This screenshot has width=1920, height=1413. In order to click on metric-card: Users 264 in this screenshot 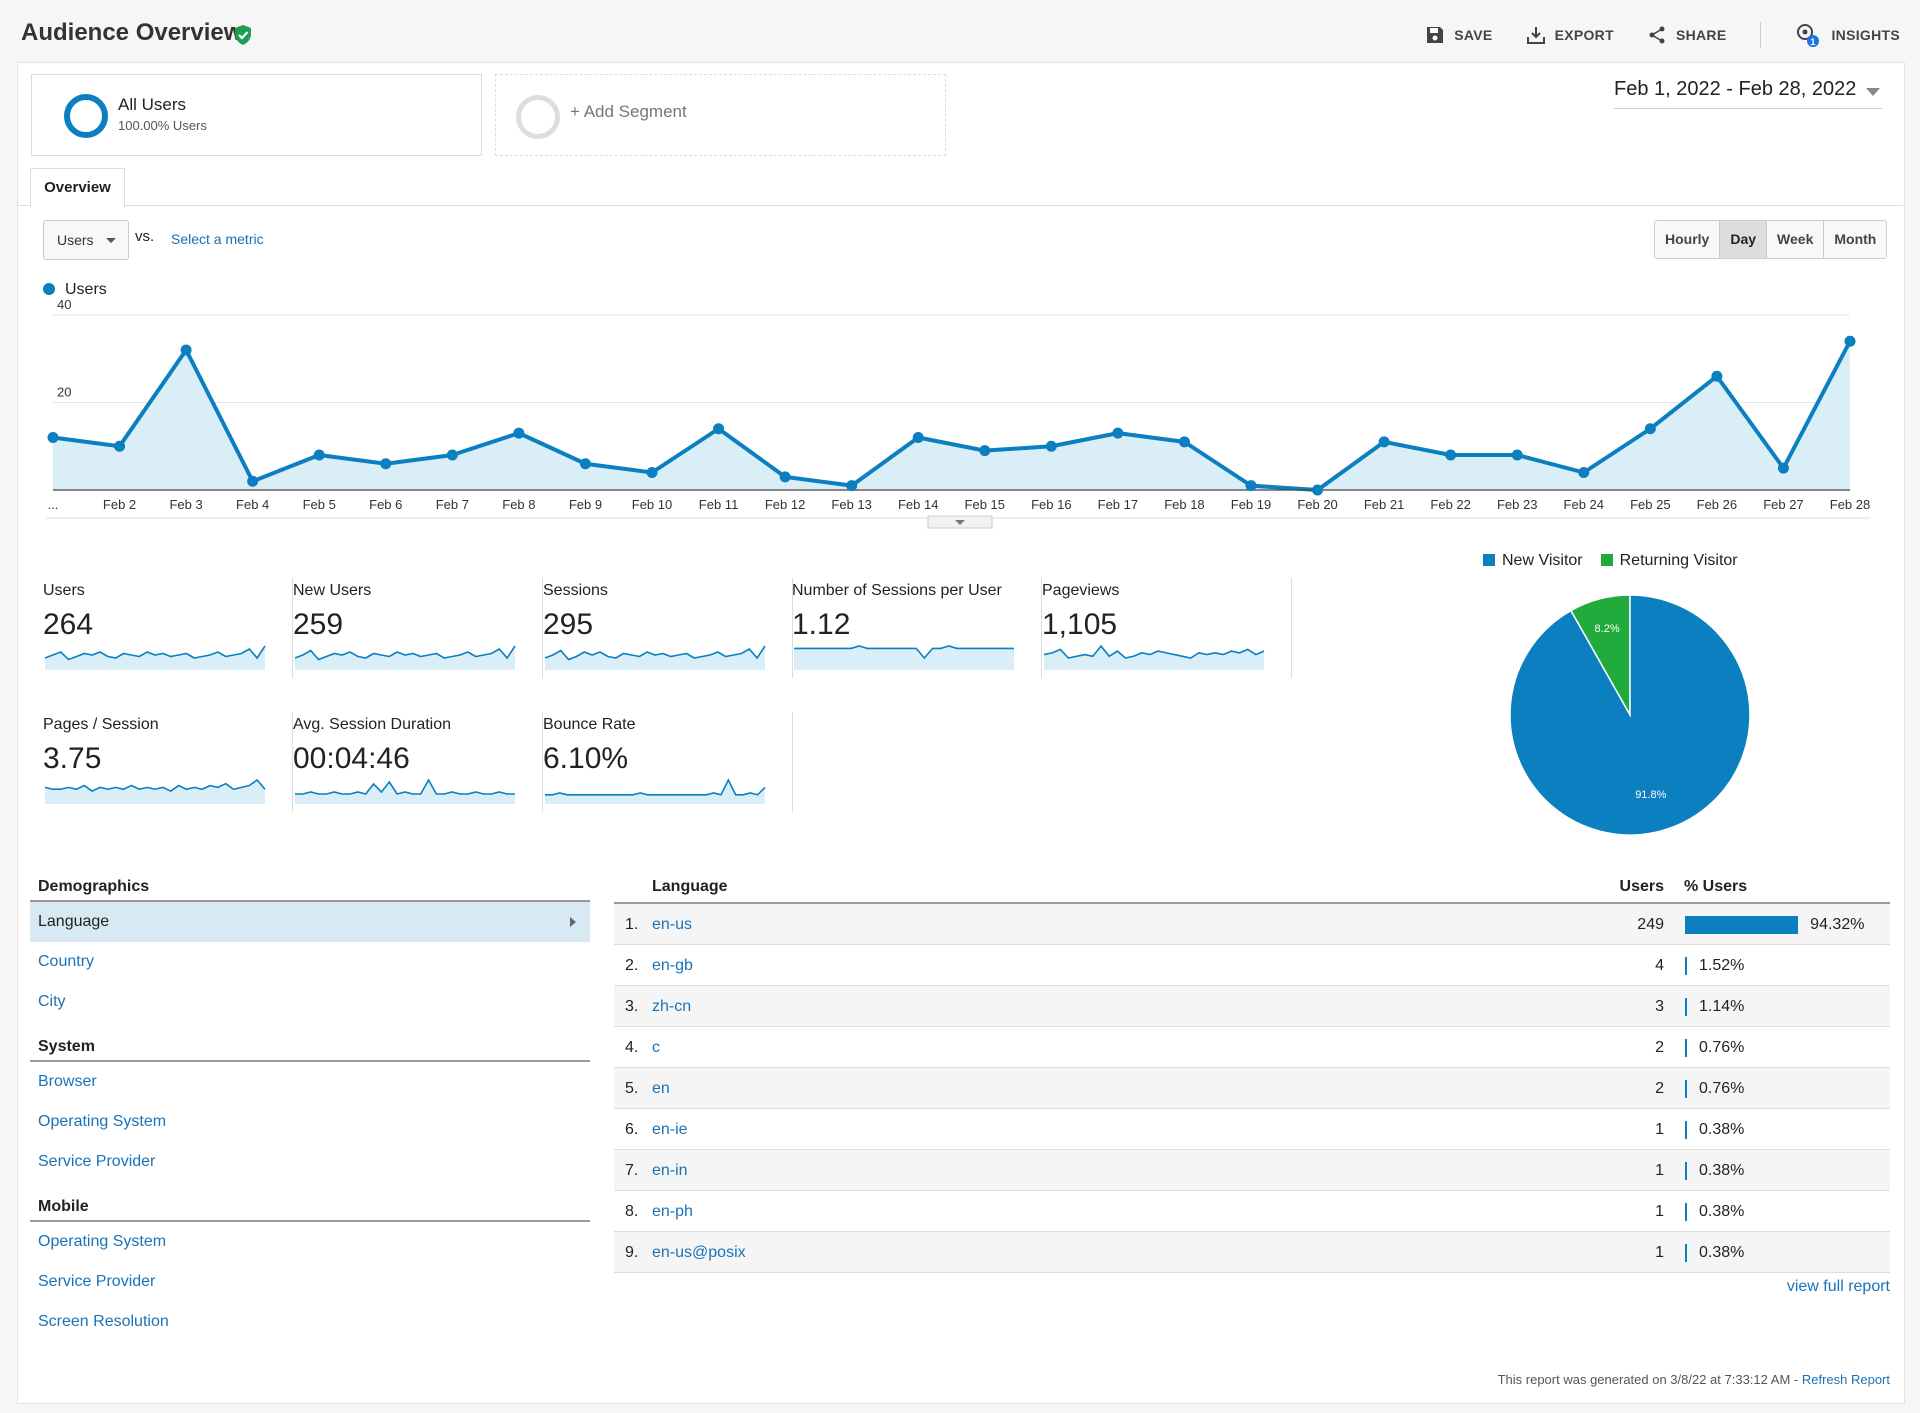, I will do `click(168, 630)`.